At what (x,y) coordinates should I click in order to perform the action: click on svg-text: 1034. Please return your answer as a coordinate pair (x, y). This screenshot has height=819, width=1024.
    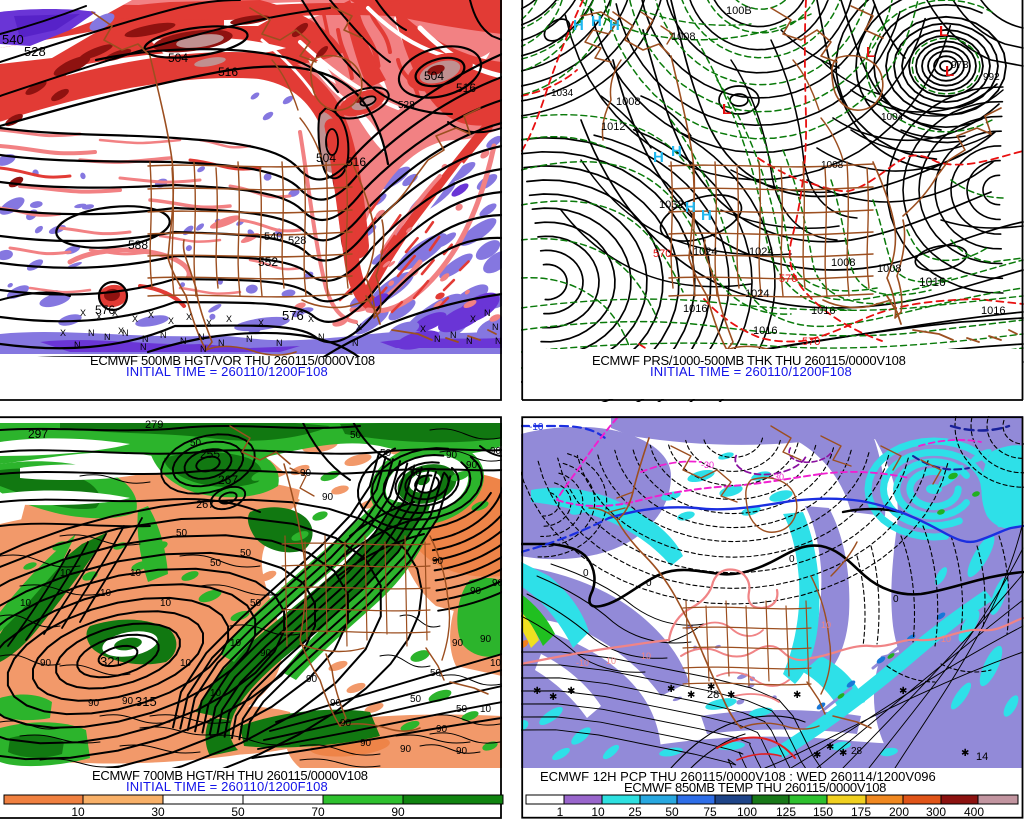
    Looking at the image, I should click on (562, 93).